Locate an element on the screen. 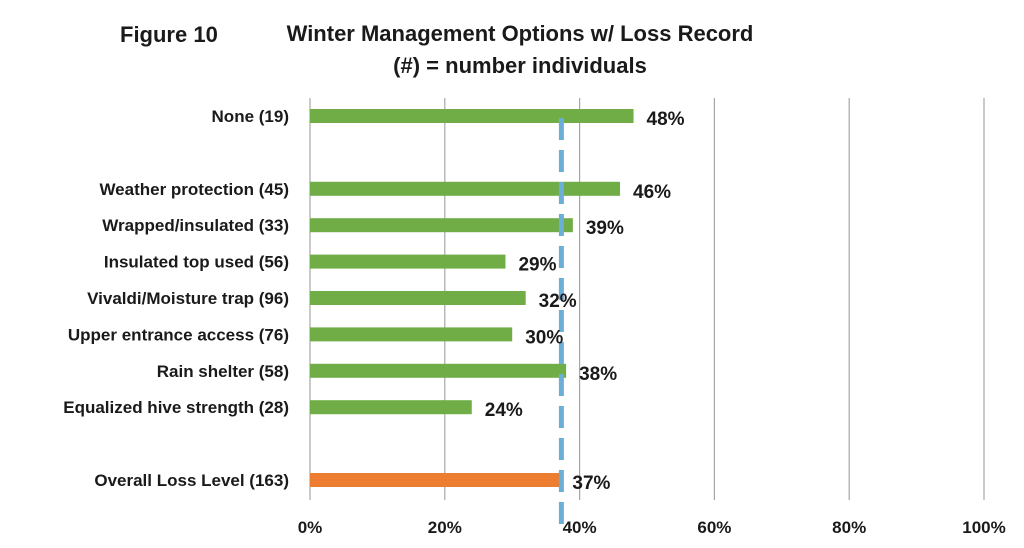 Image resolution: width=1024 pixels, height=548 pixels. category-label: Overall Loss Level (163) is located at coordinates (191, 480).